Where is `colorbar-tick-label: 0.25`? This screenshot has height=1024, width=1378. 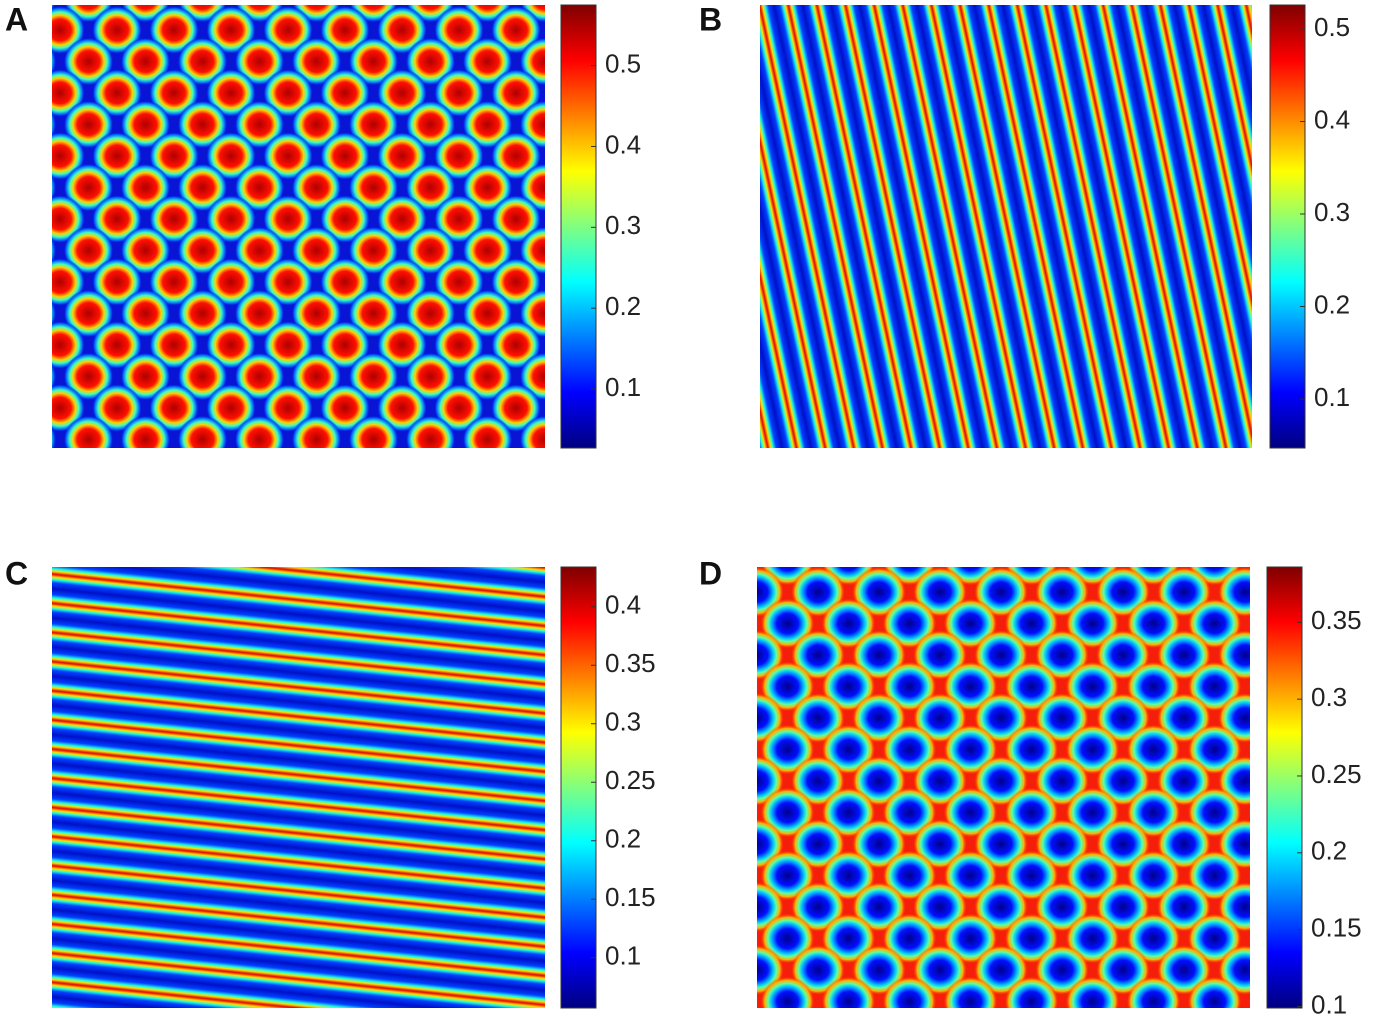 colorbar-tick-label: 0.25 is located at coordinates (1336, 774).